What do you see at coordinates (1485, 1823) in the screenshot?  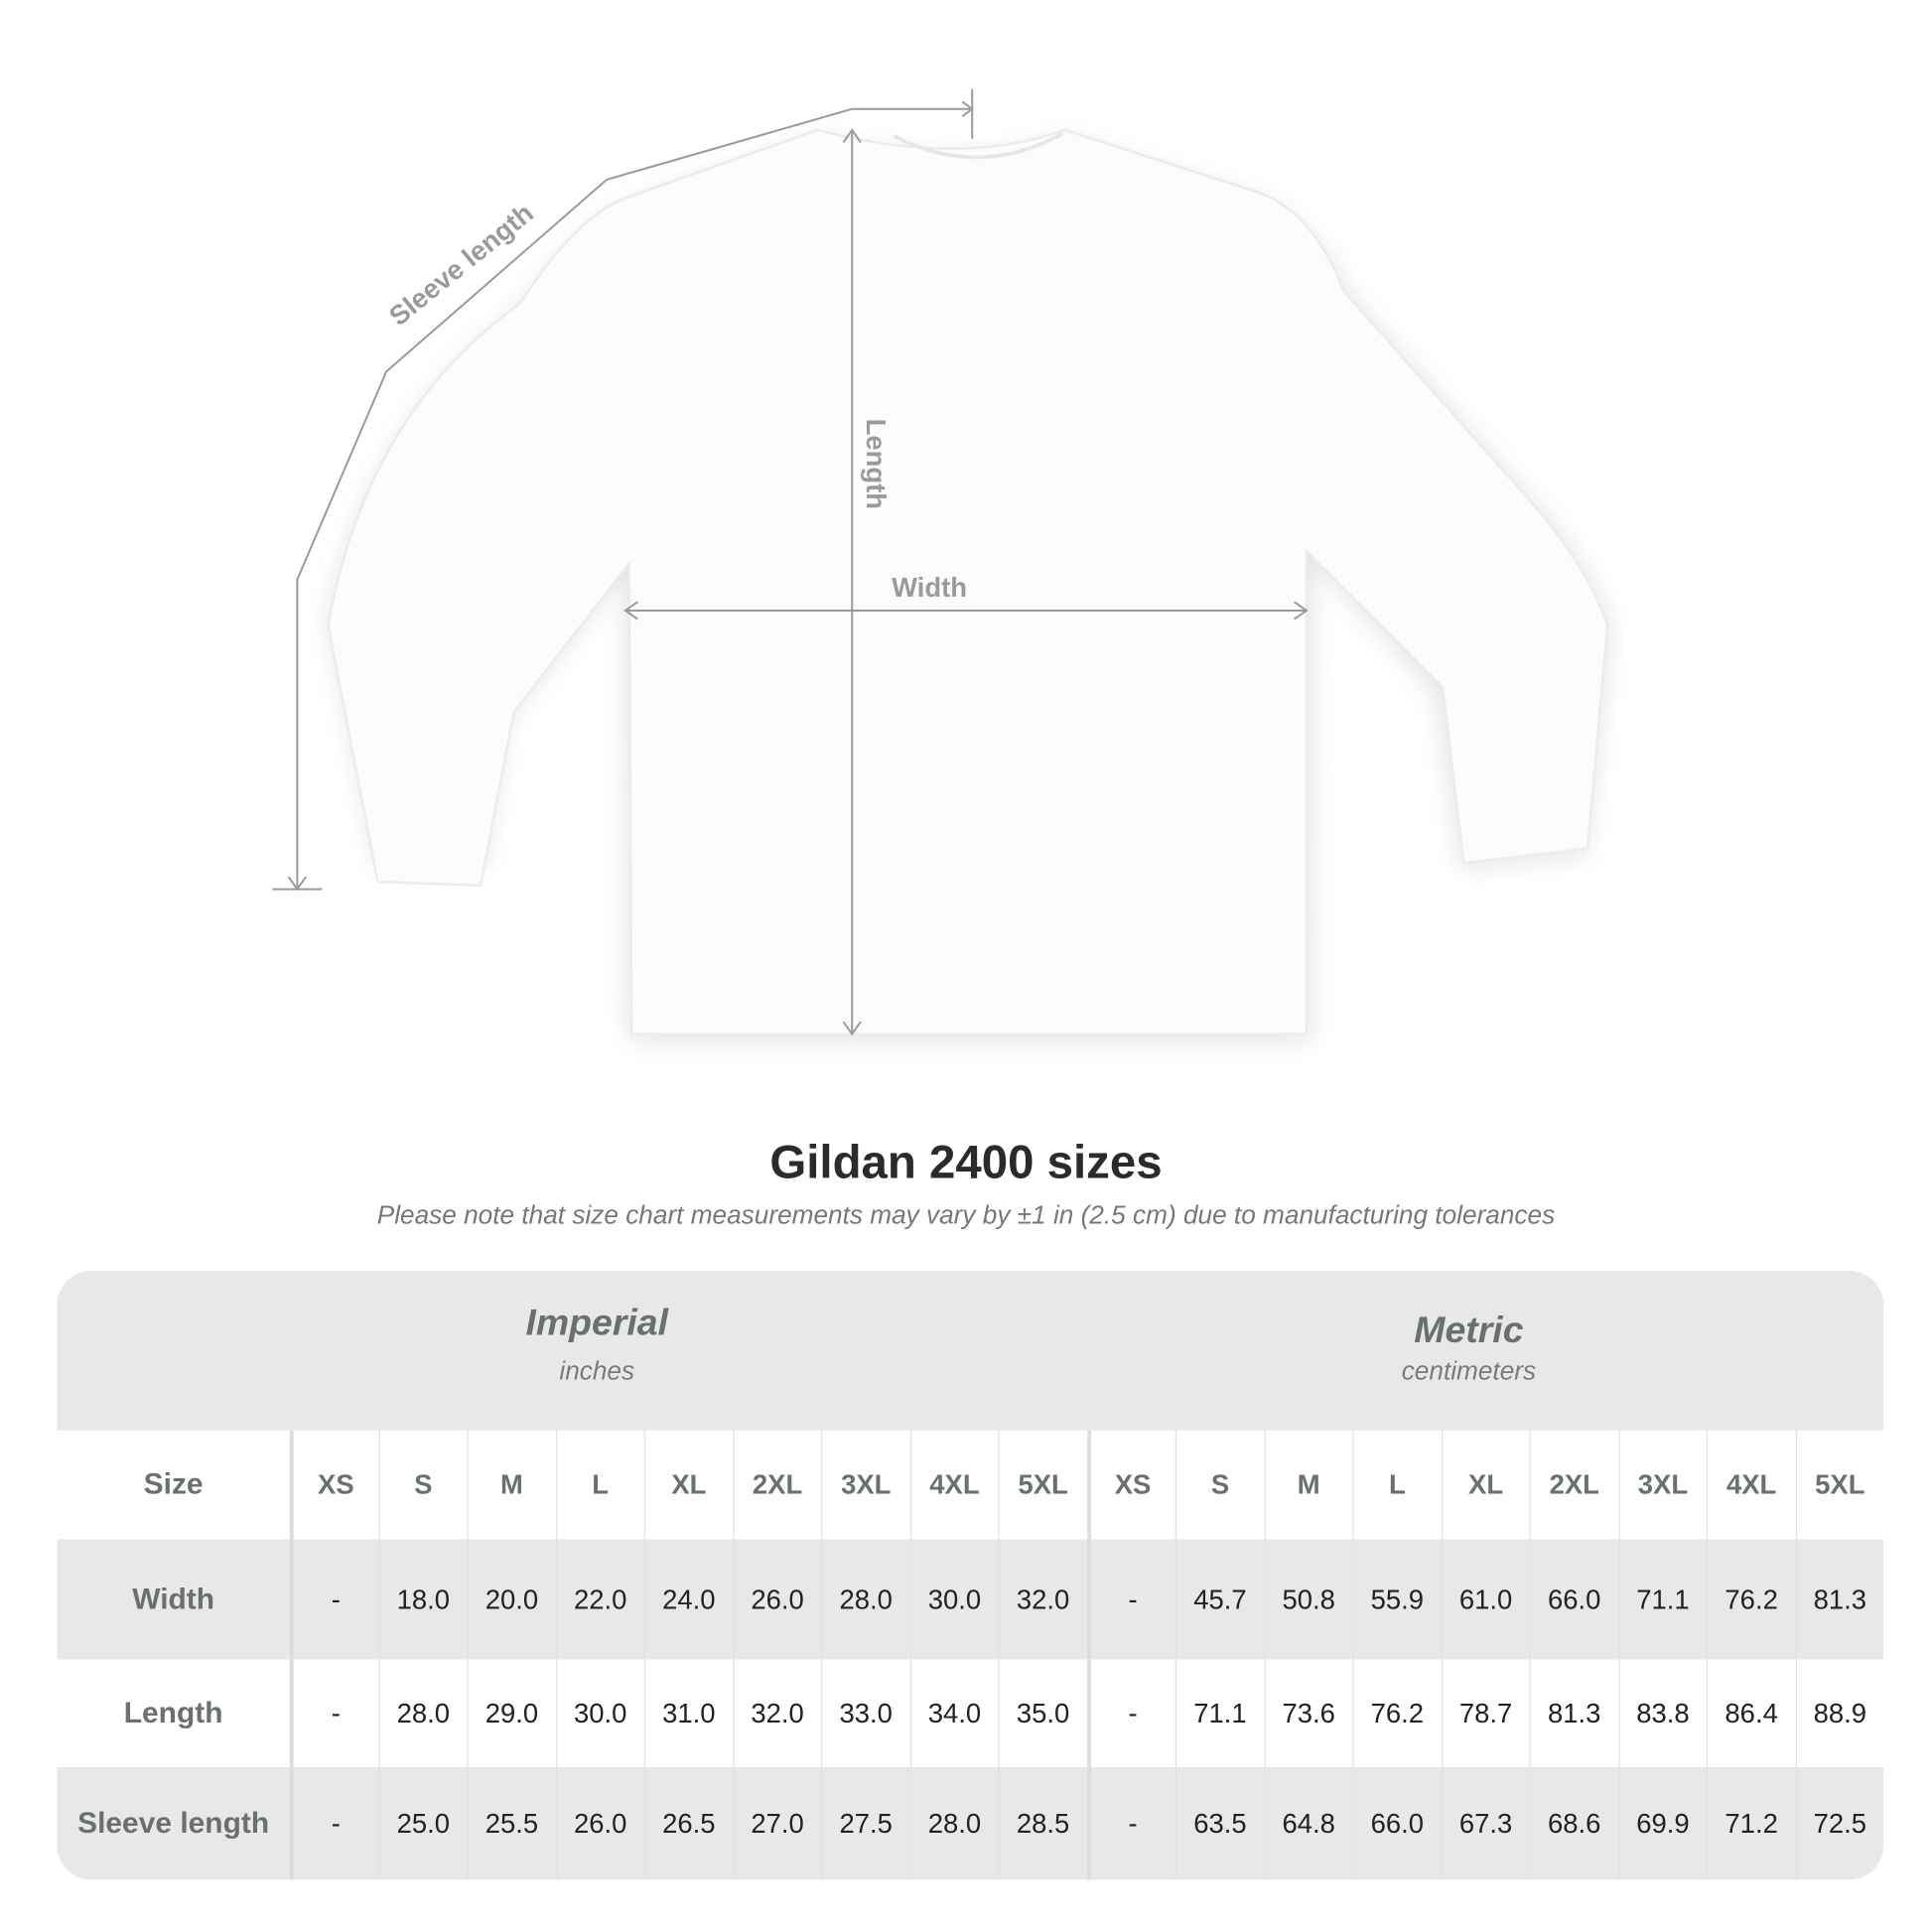 I see `value-cell: 67.3` at bounding box center [1485, 1823].